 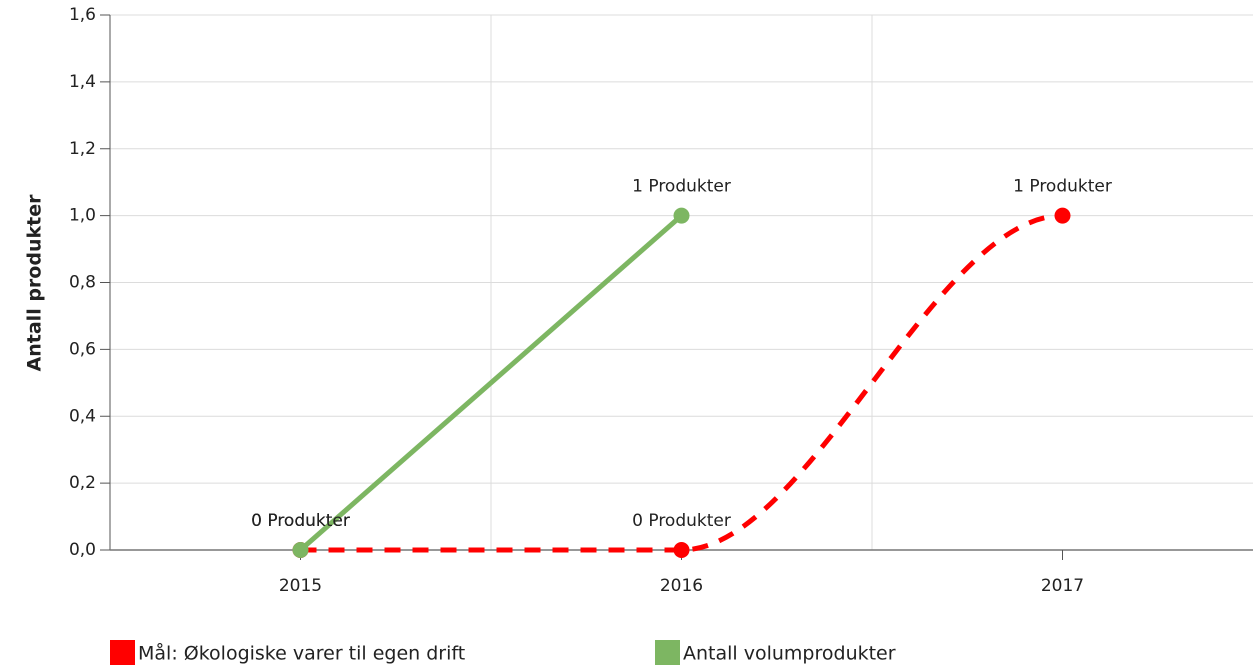 What do you see at coordinates (681, 586) in the screenshot?
I see `x-tick-label: 2016` at bounding box center [681, 586].